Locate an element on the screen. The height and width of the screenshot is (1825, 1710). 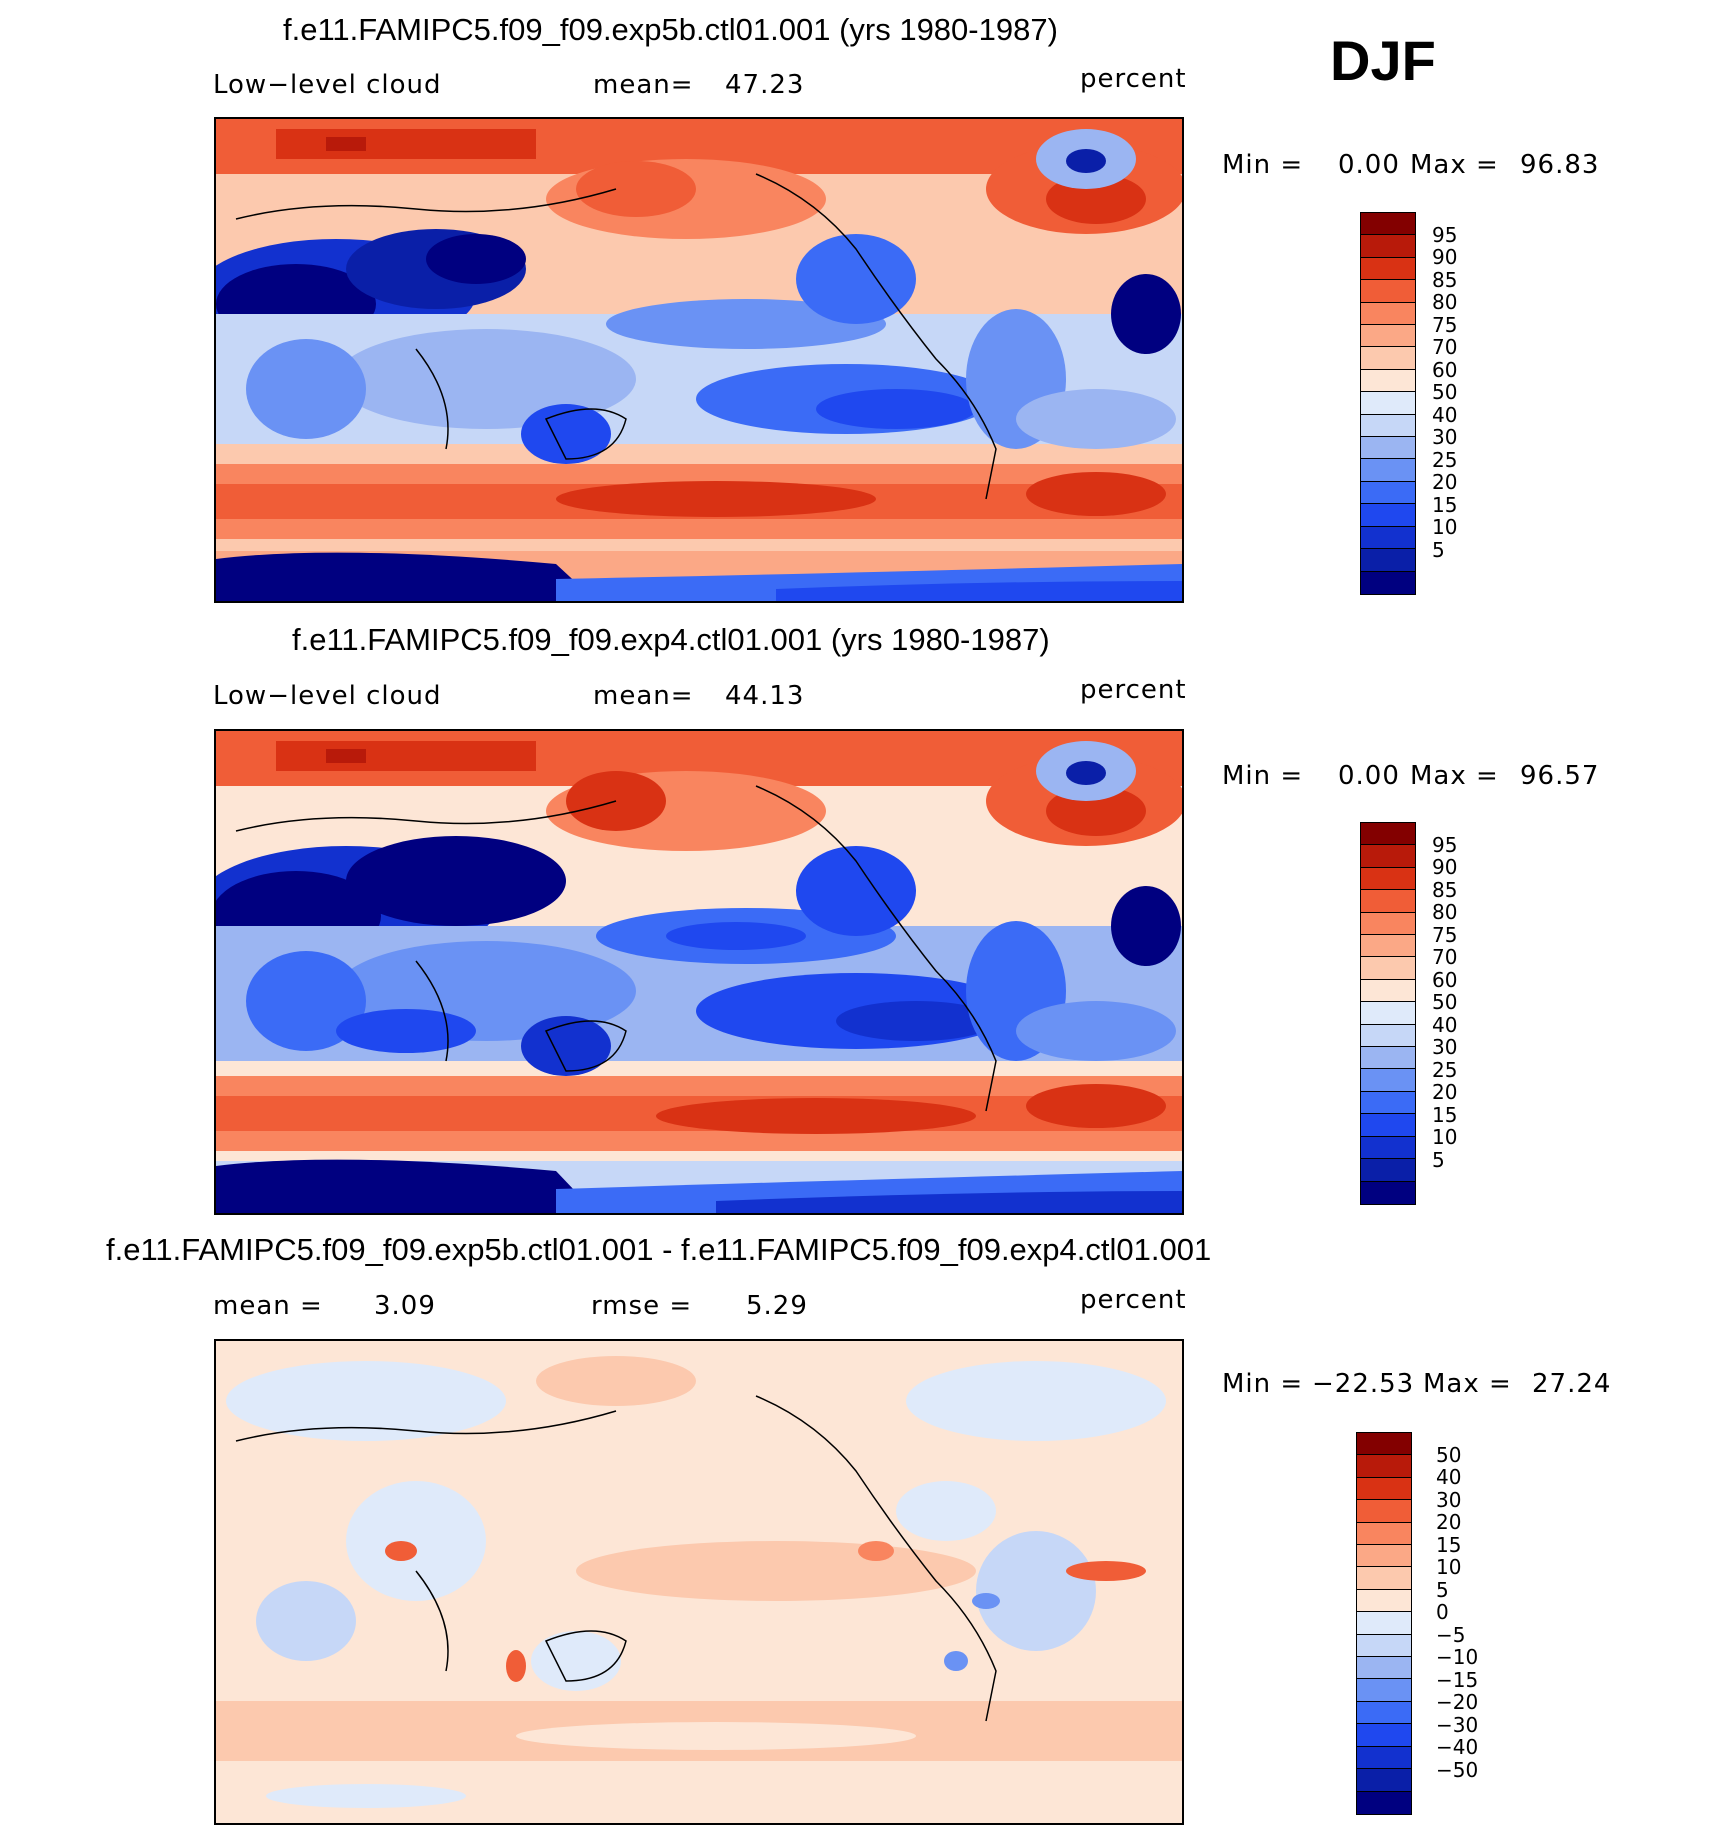
panel-2-min-value: 0.00 is located at coordinates (1369, 776).